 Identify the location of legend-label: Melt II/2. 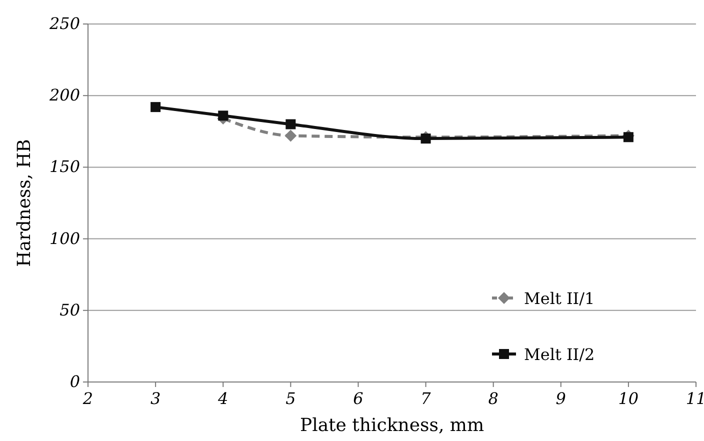
(559, 354).